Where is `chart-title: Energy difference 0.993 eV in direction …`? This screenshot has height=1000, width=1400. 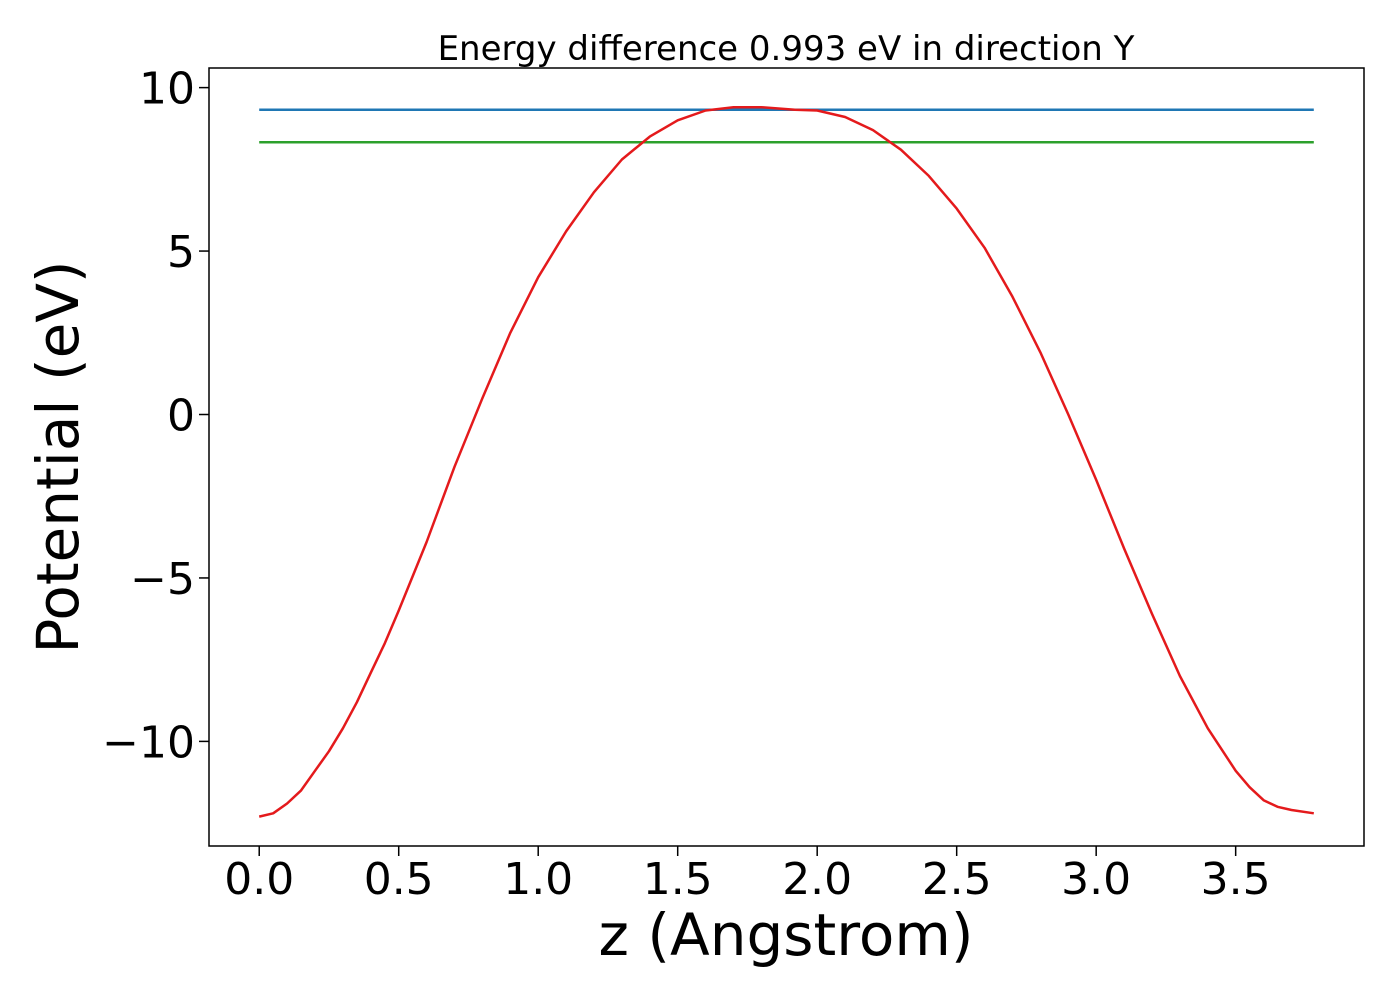 chart-title: Energy difference 0.993 eV in direction … is located at coordinates (786, 49).